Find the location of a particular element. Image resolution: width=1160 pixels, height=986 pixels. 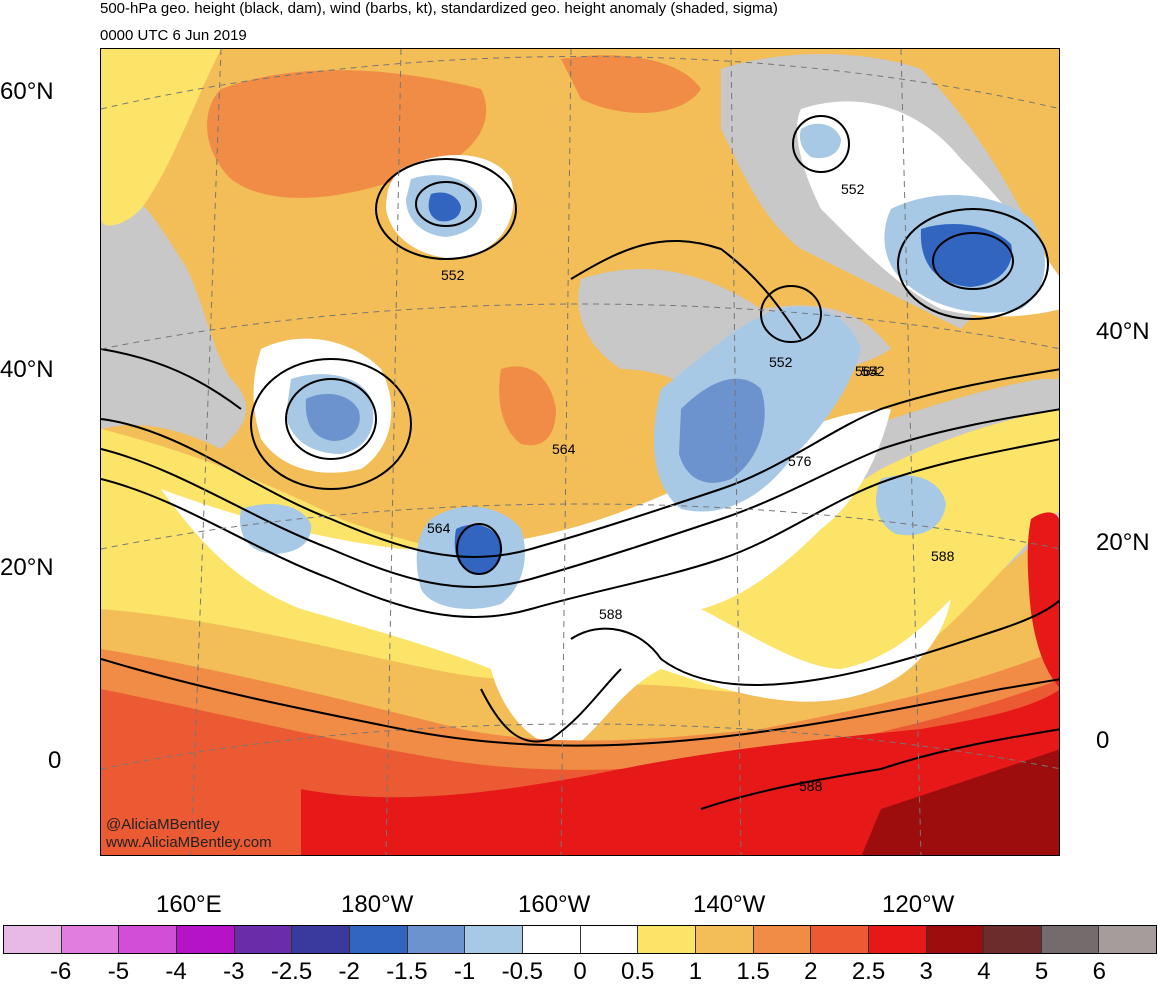

contour-tropical is located at coordinates (879, 769).